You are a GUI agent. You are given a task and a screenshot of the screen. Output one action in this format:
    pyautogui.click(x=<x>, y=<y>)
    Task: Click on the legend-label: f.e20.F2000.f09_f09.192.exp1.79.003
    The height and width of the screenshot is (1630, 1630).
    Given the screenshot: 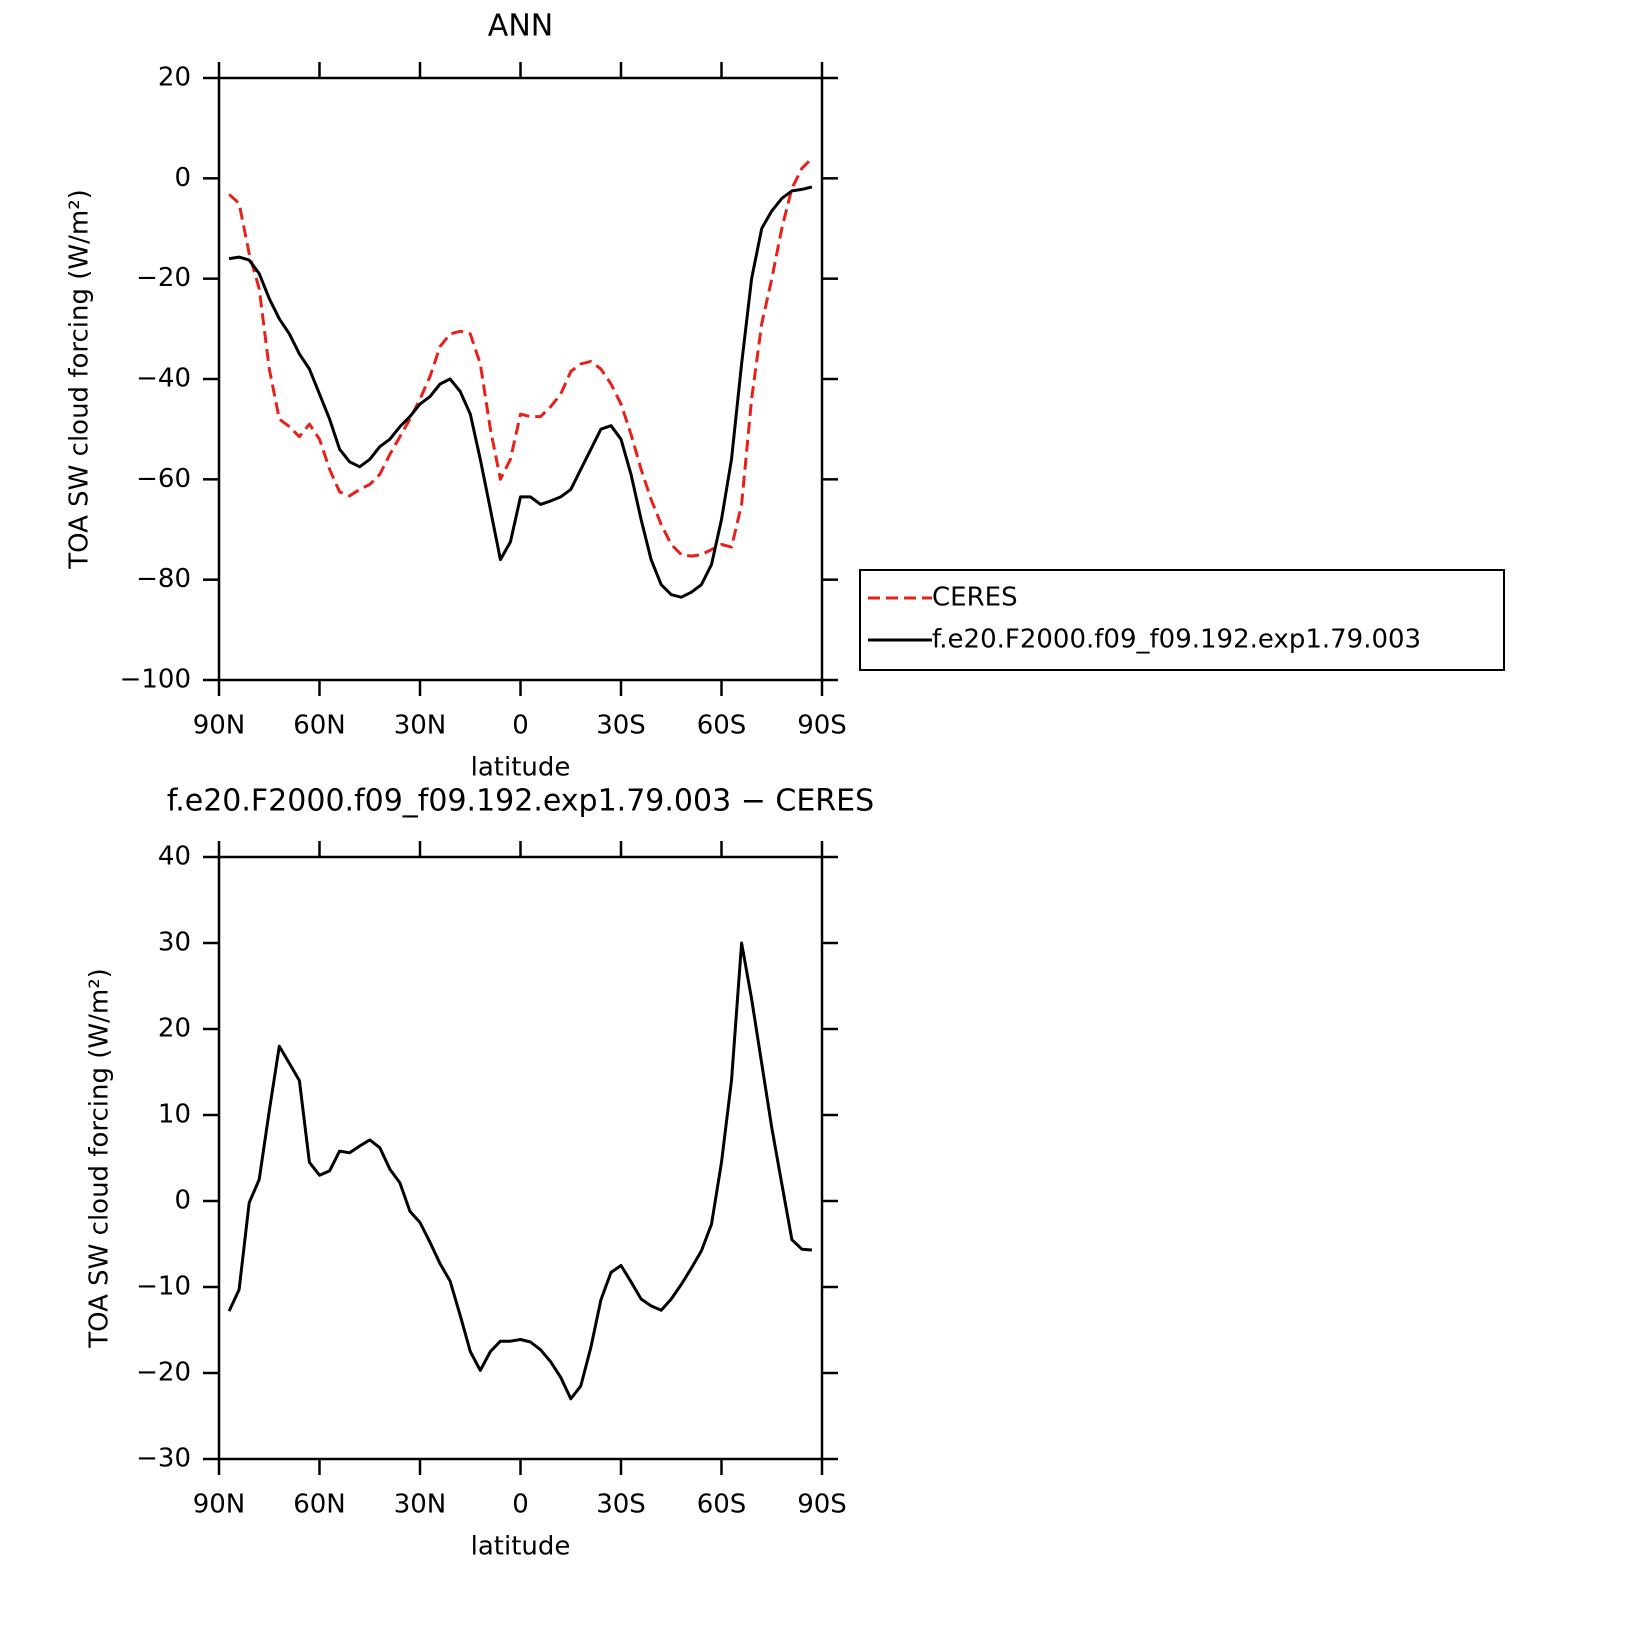 What is the action you would take?
    pyautogui.click(x=1176, y=640)
    